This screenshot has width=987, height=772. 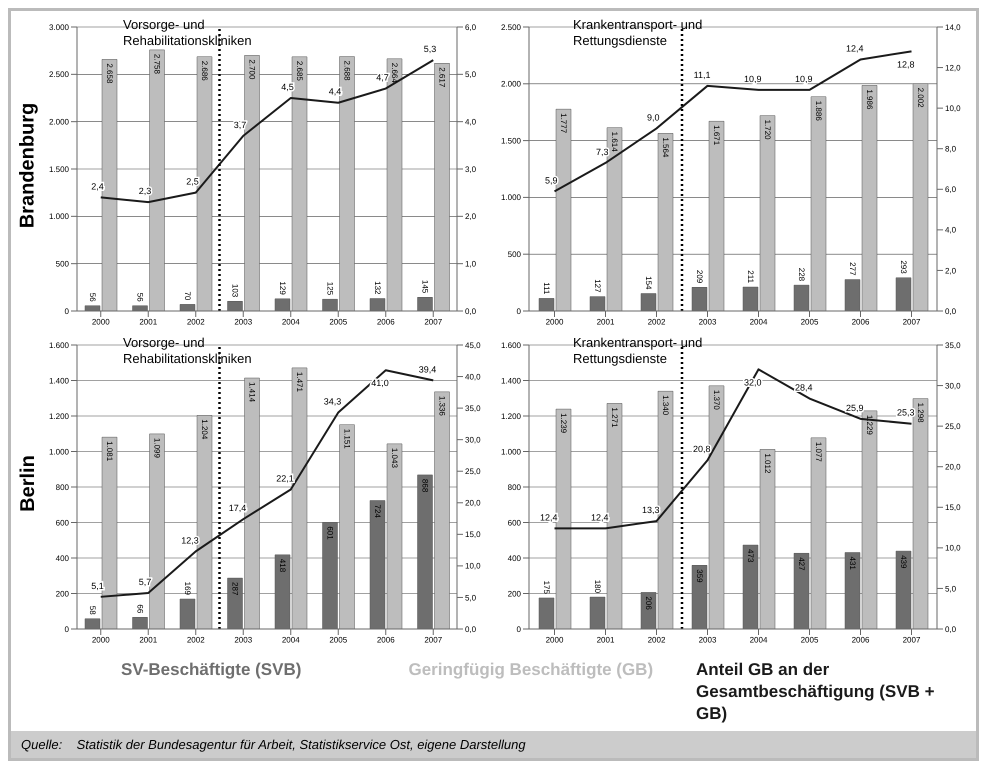 I want to click on data-label: 1.099, so click(x=157, y=448).